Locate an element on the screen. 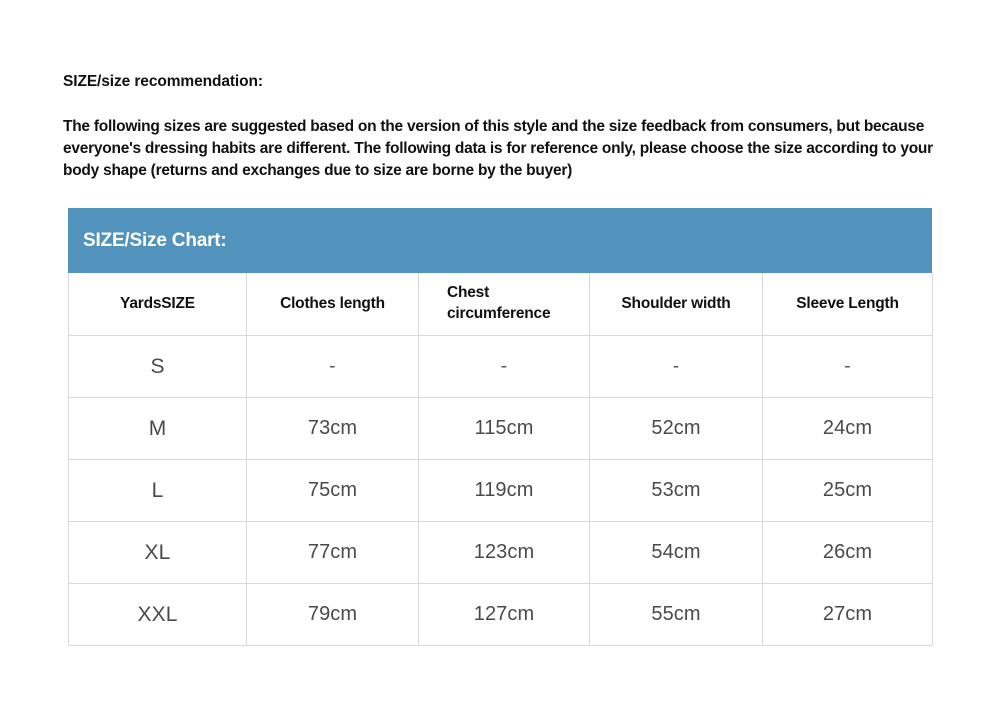 Image resolution: width=1000 pixels, height=708 pixels. table-row: M 73cm 115cm 52cm 24cm is located at coordinates (500, 428).